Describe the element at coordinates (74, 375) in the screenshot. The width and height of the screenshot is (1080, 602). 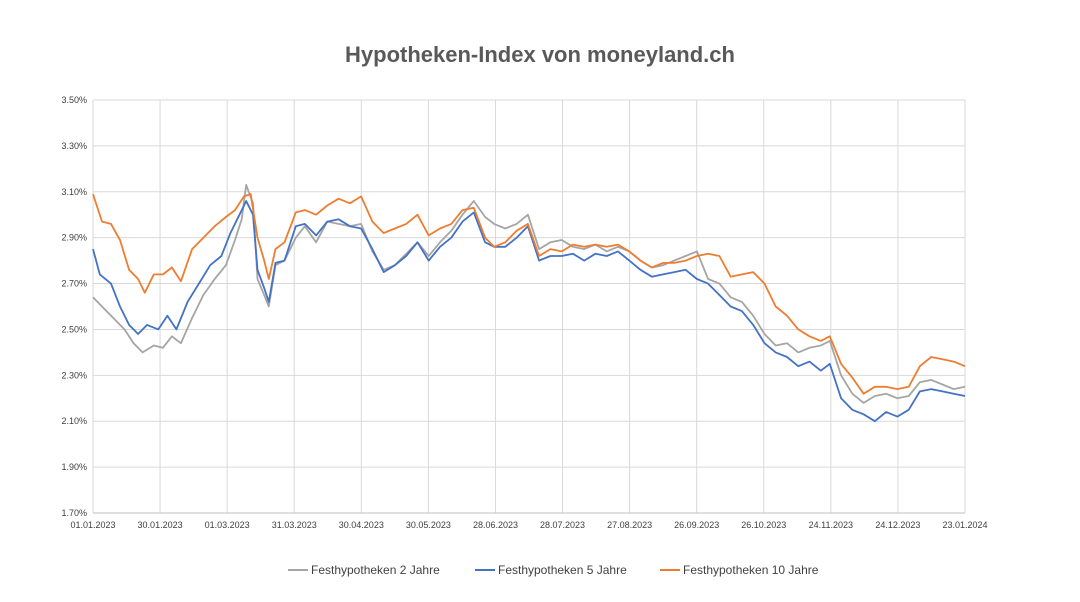
I see `y-tick-label: 2.30%` at that location.